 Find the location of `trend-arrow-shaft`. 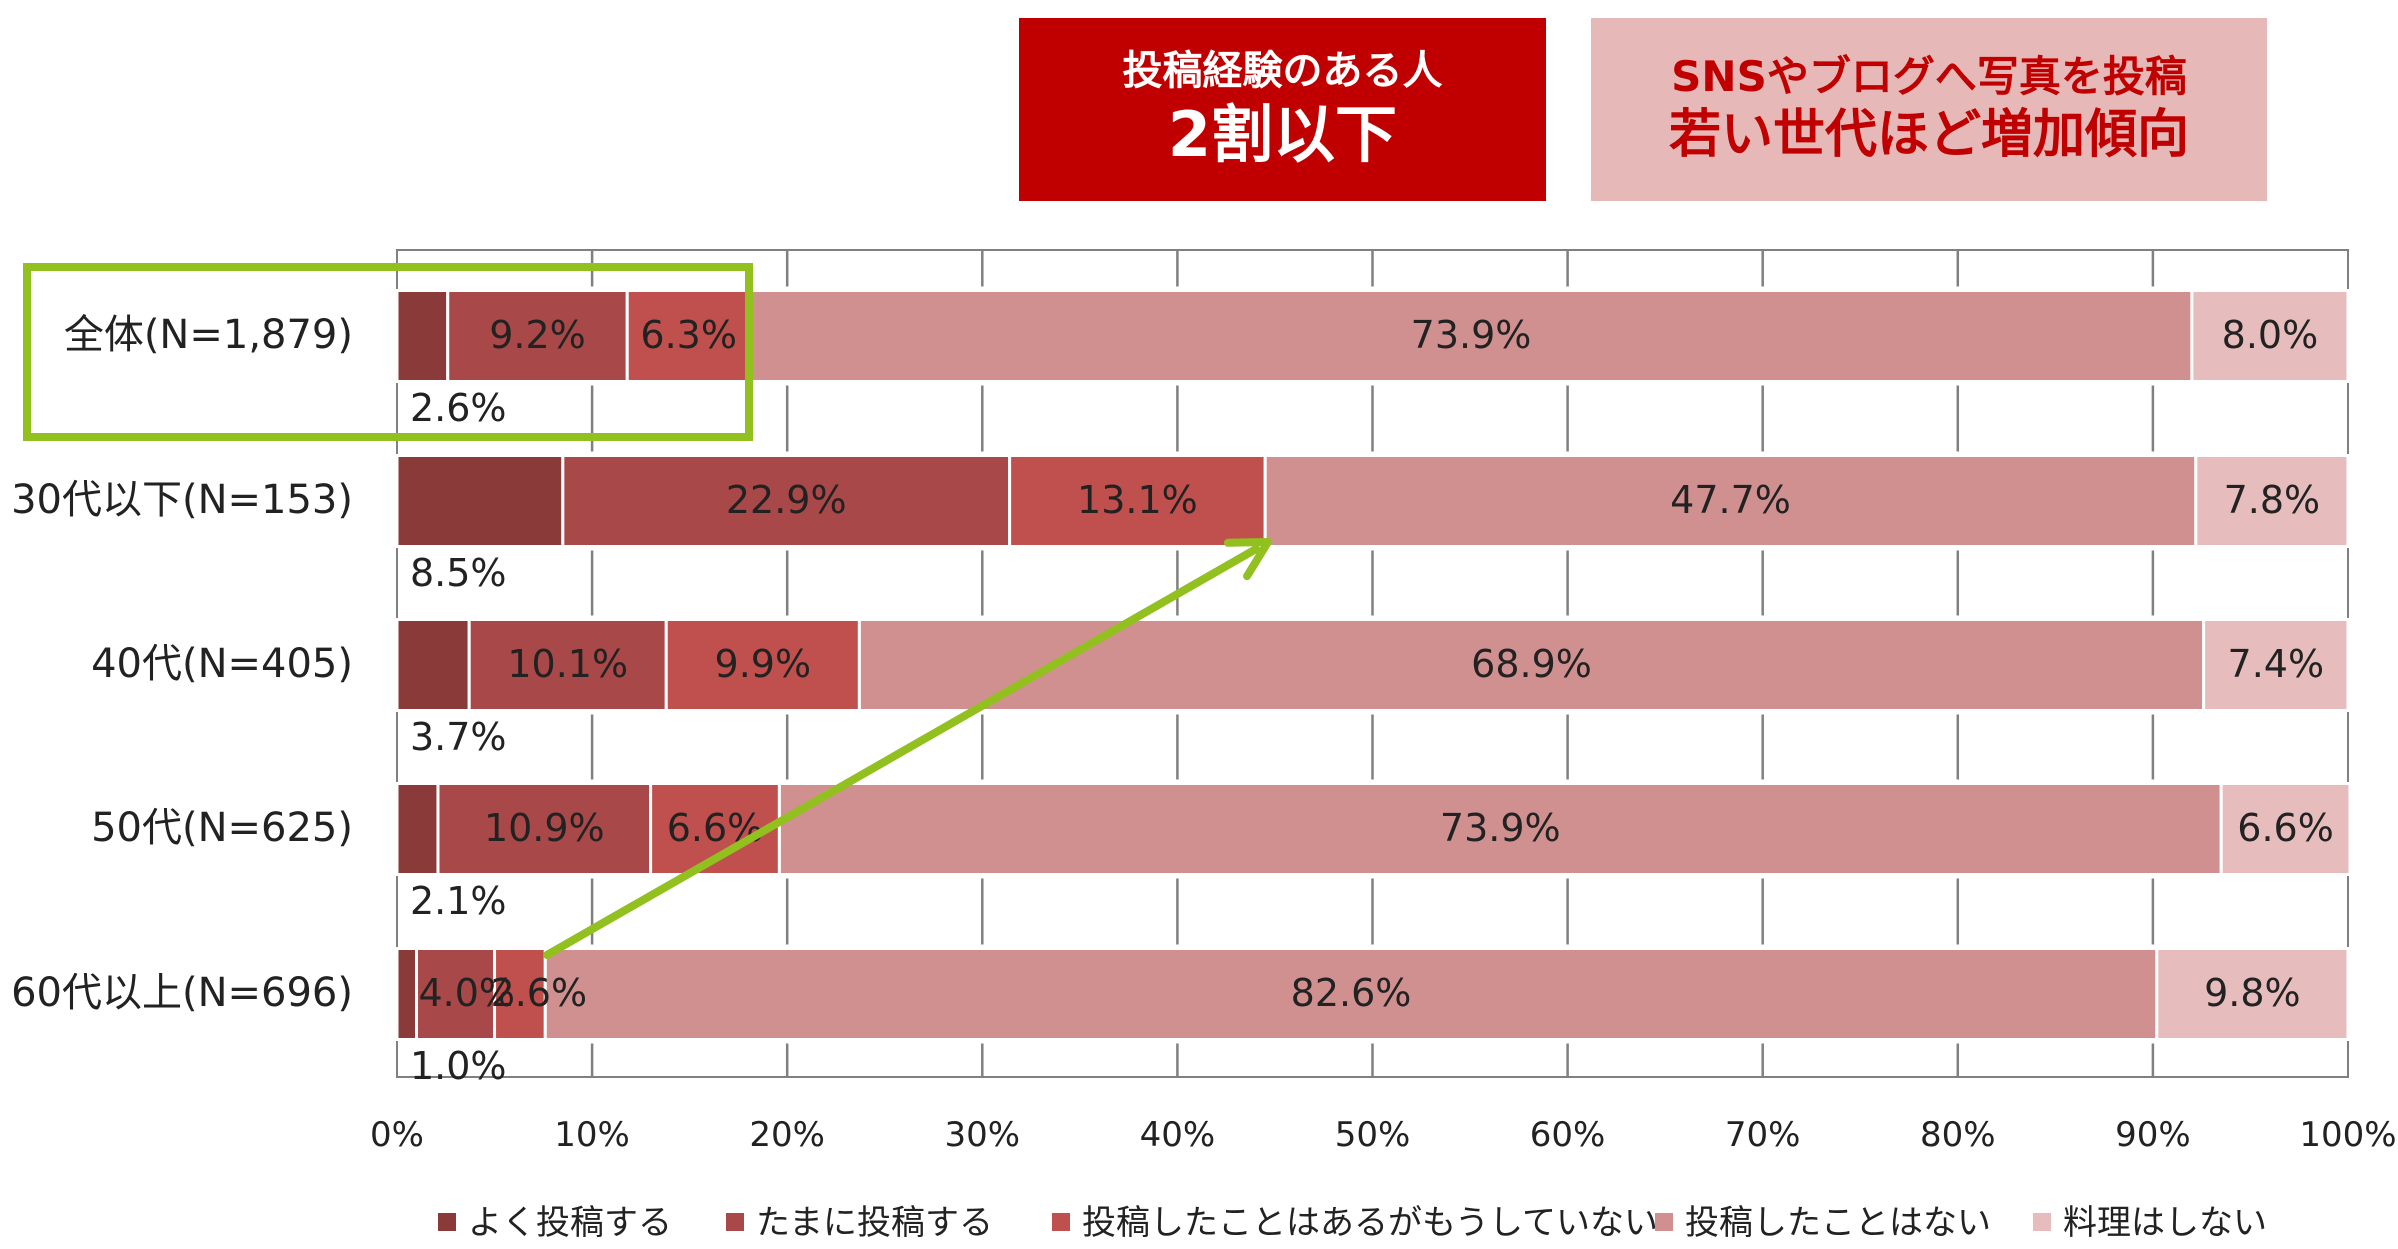

trend-arrow-shaft is located at coordinates (901, 752).